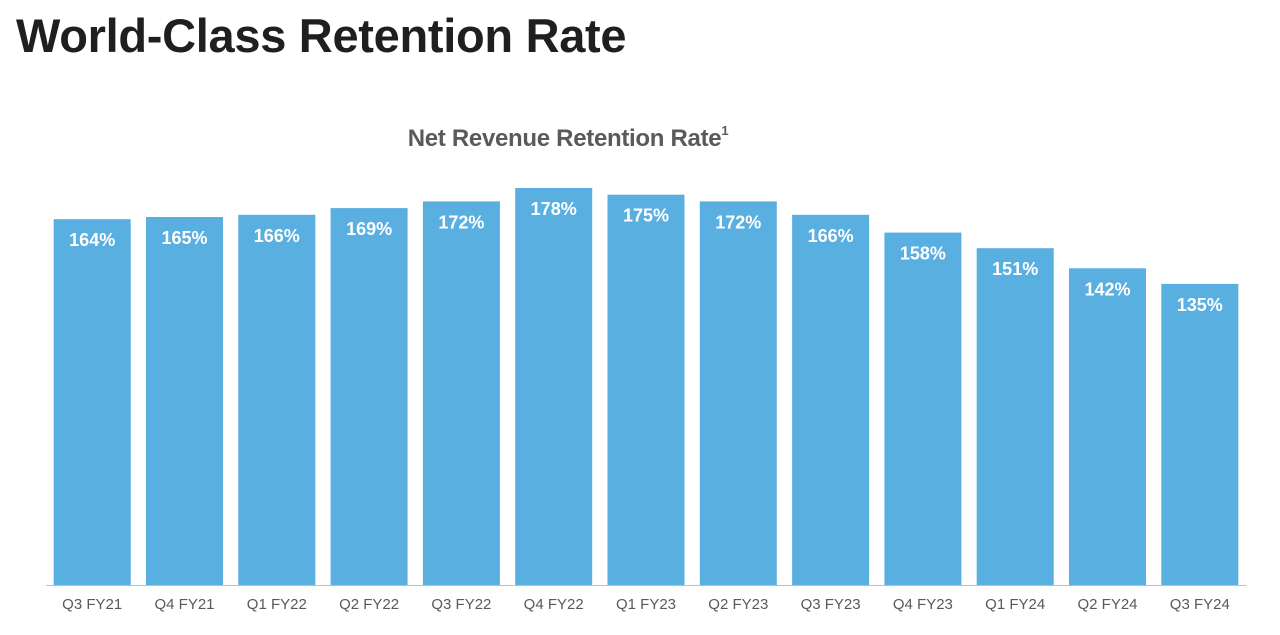  Describe the element at coordinates (277, 604) in the screenshot. I see `x-tick-label: Q1 FY22` at that location.